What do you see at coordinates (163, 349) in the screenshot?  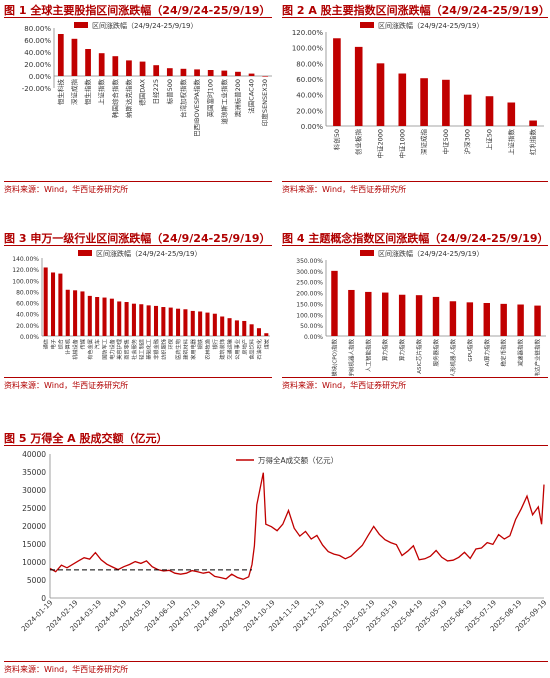 I see `x-tick-label: 纺织服饰` at bounding box center [163, 349].